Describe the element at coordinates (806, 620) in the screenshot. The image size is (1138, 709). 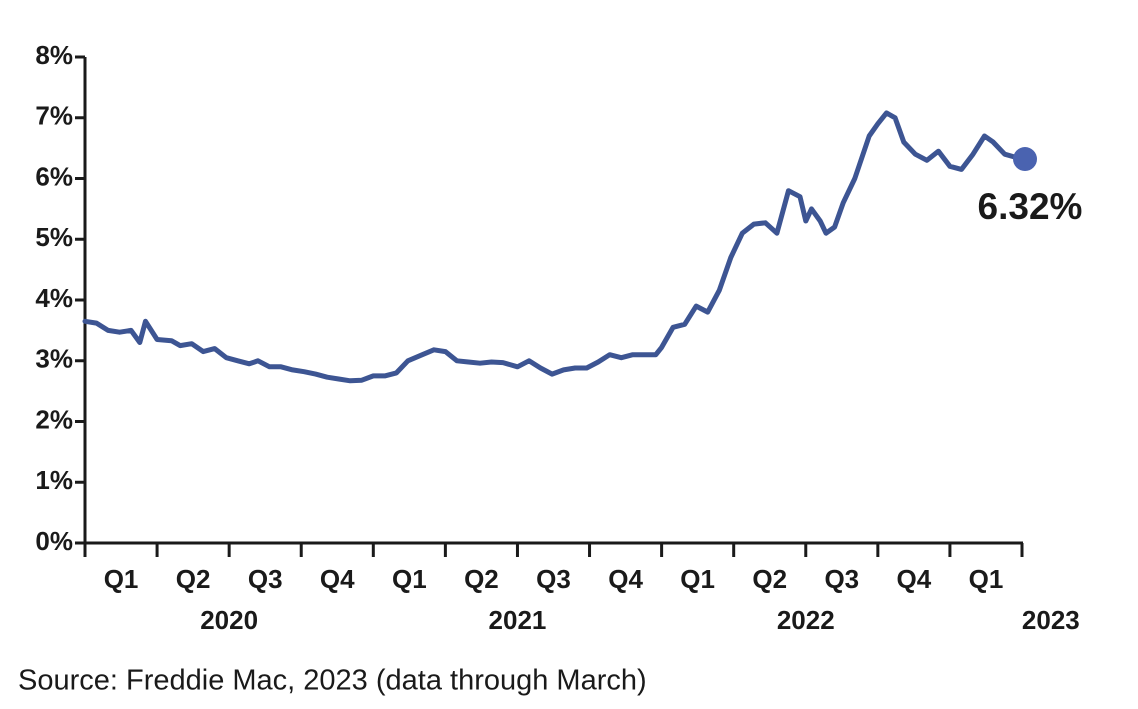
I see `year-label: 2022` at that location.